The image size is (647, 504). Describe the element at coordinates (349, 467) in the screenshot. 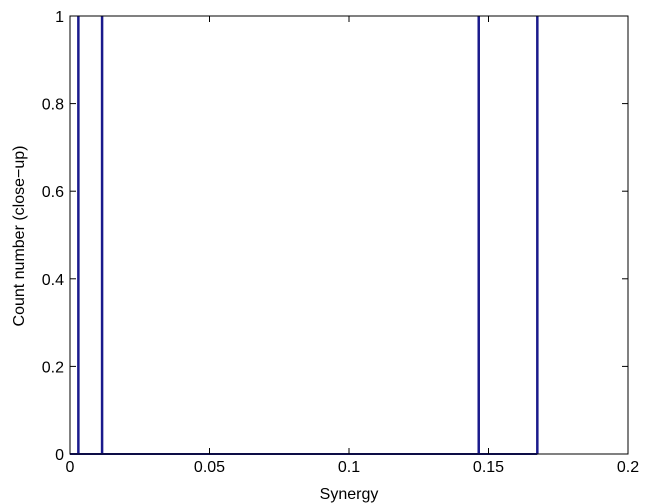

I see `x-tick-label: 0.1` at that location.